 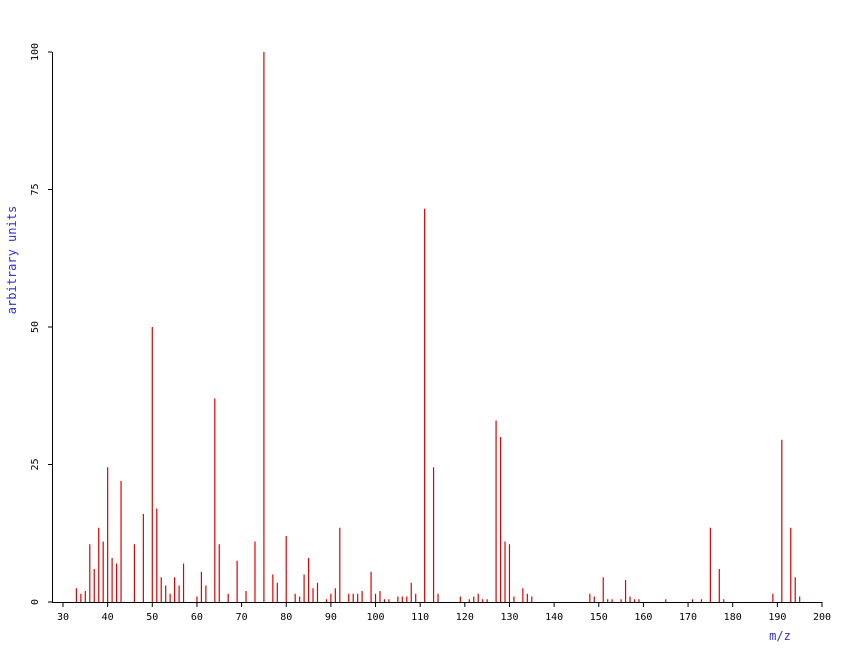 I want to click on x-tick-label: 110, so click(x=420, y=617).